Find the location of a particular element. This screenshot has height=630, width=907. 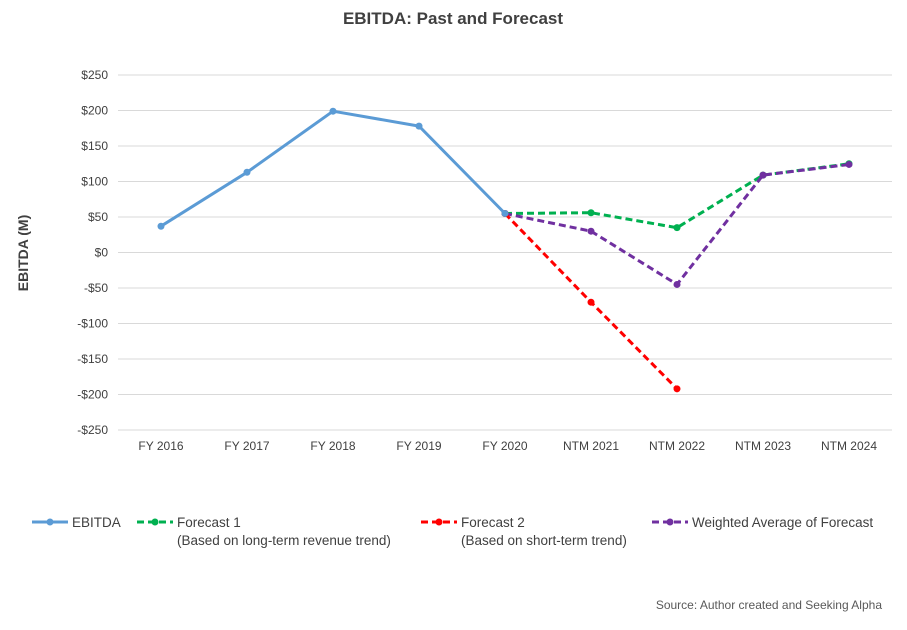

legend-item: Weighted Average of Forecast is located at coordinates (762, 522).